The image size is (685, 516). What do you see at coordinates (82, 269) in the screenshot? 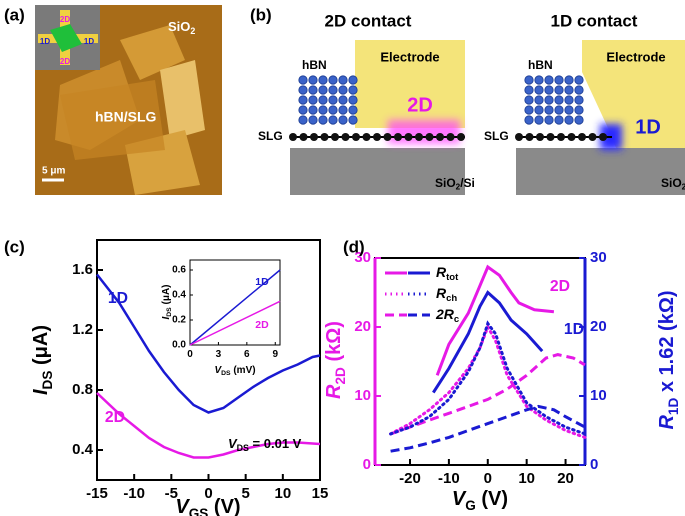
I see `y-tick-label: 1.6` at bounding box center [82, 269].